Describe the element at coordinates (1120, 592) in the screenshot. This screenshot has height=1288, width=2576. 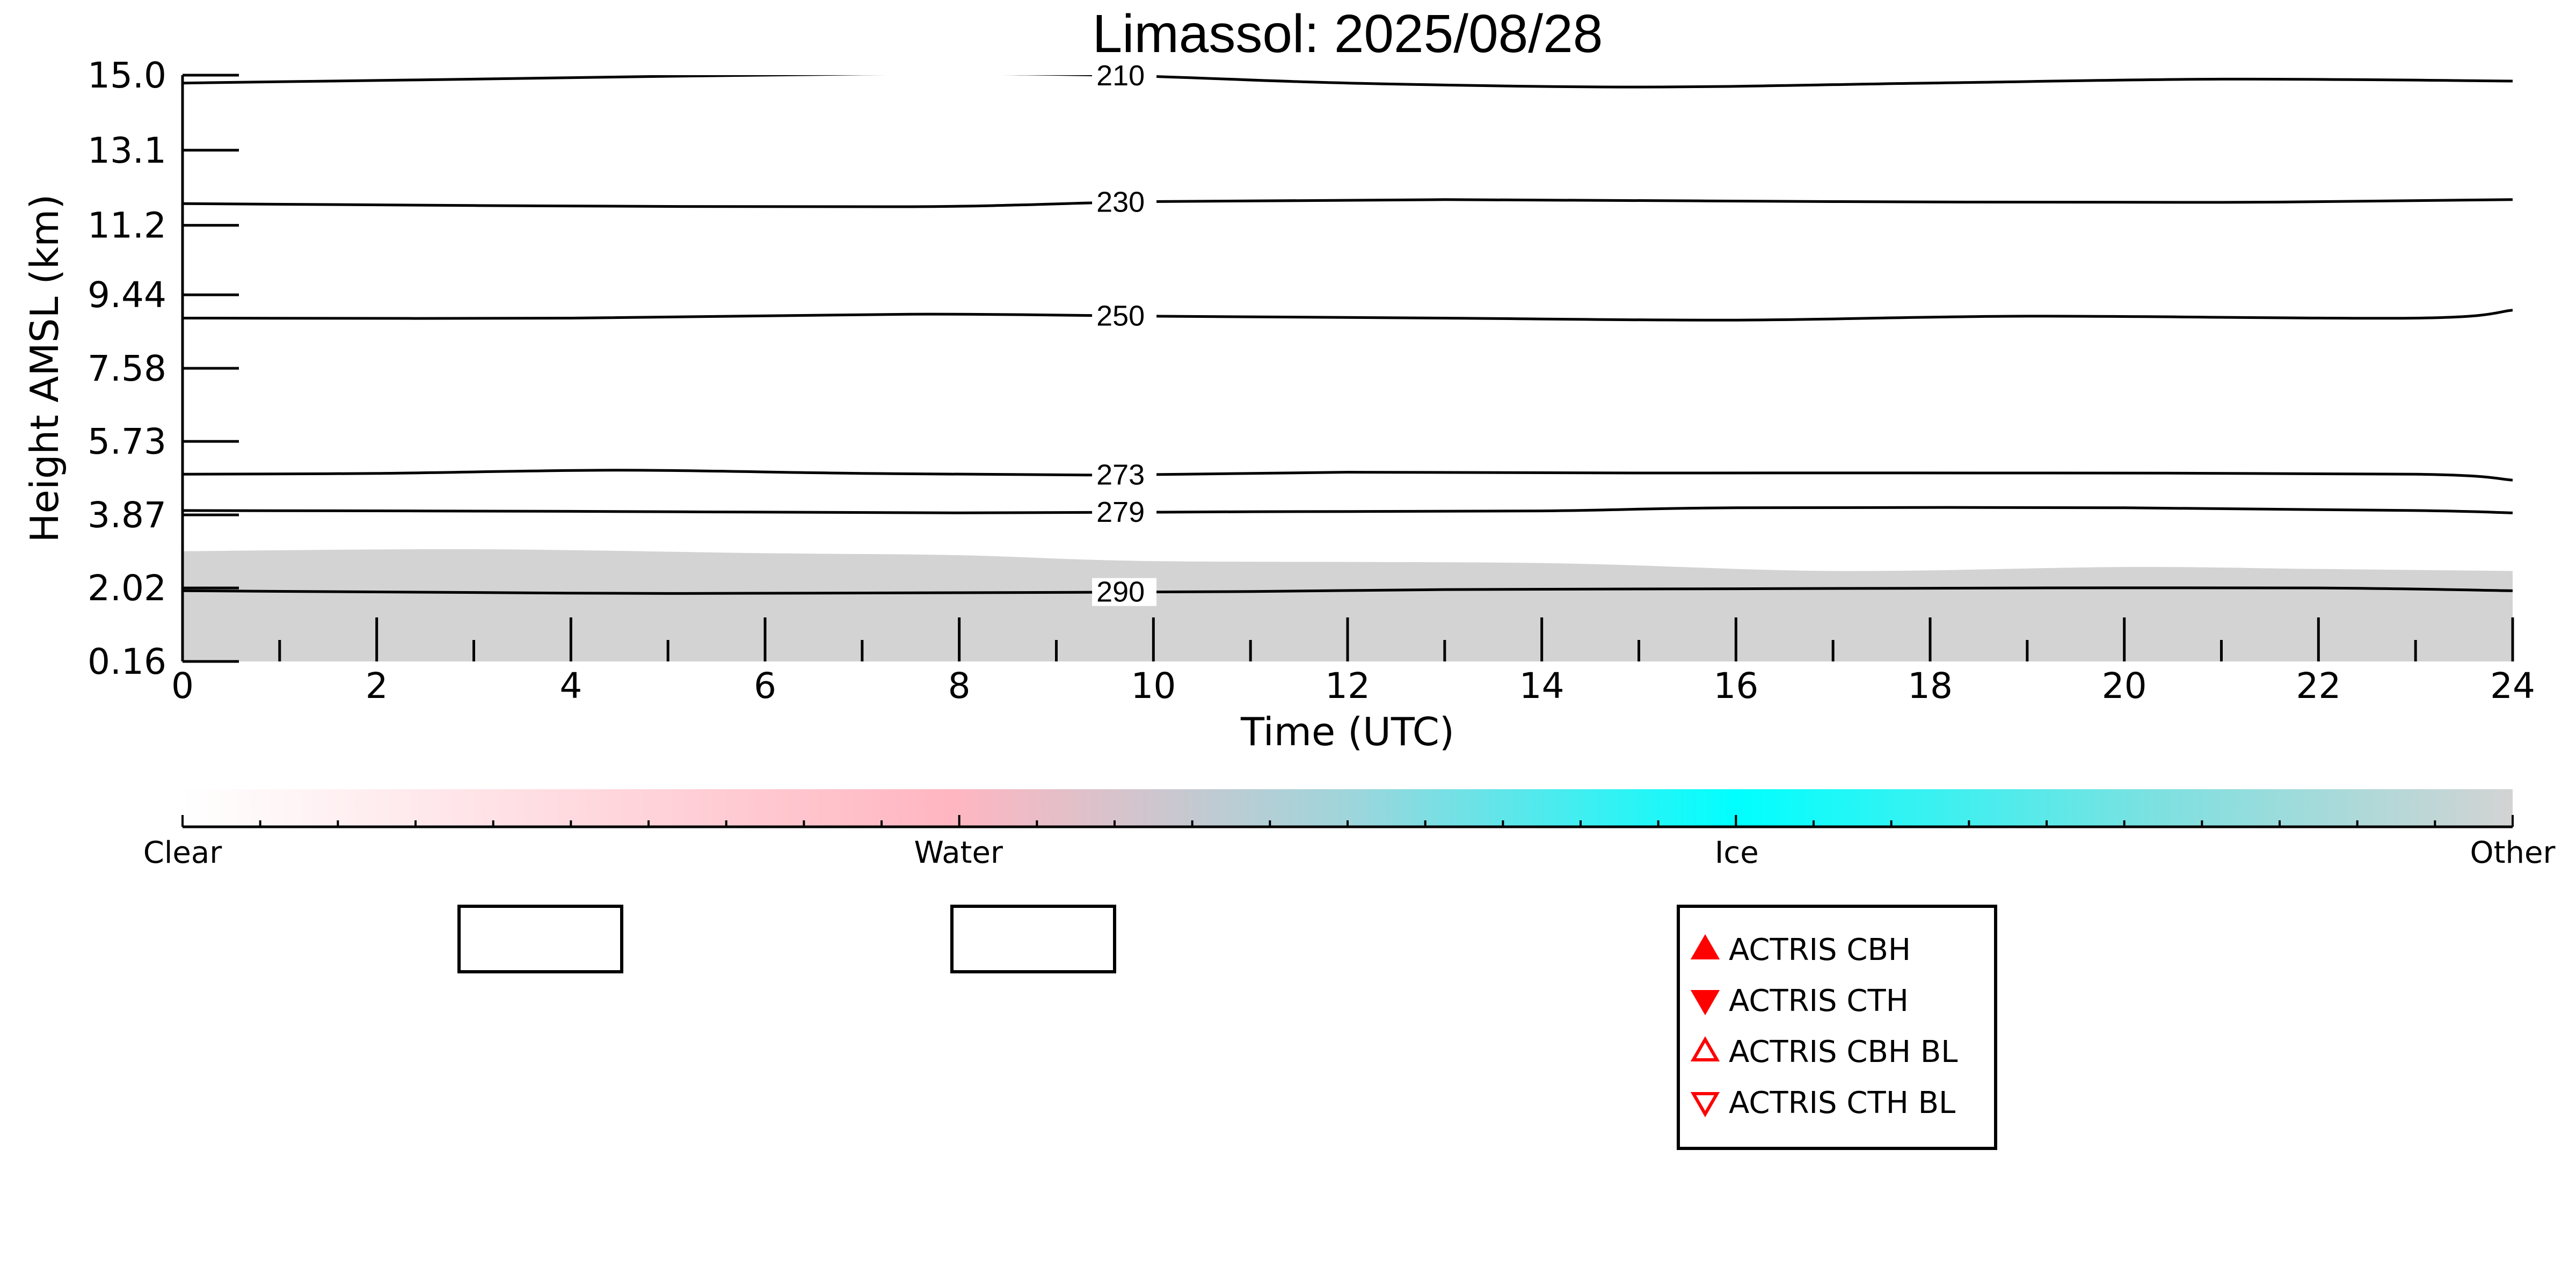
I see `contour-label-290: 290` at that location.